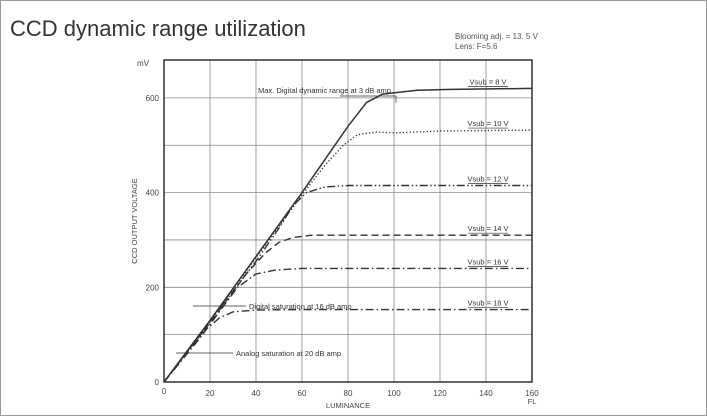 Image resolution: width=707 pixels, height=416 pixels. I want to click on x-tick-label: 40, so click(256, 393).